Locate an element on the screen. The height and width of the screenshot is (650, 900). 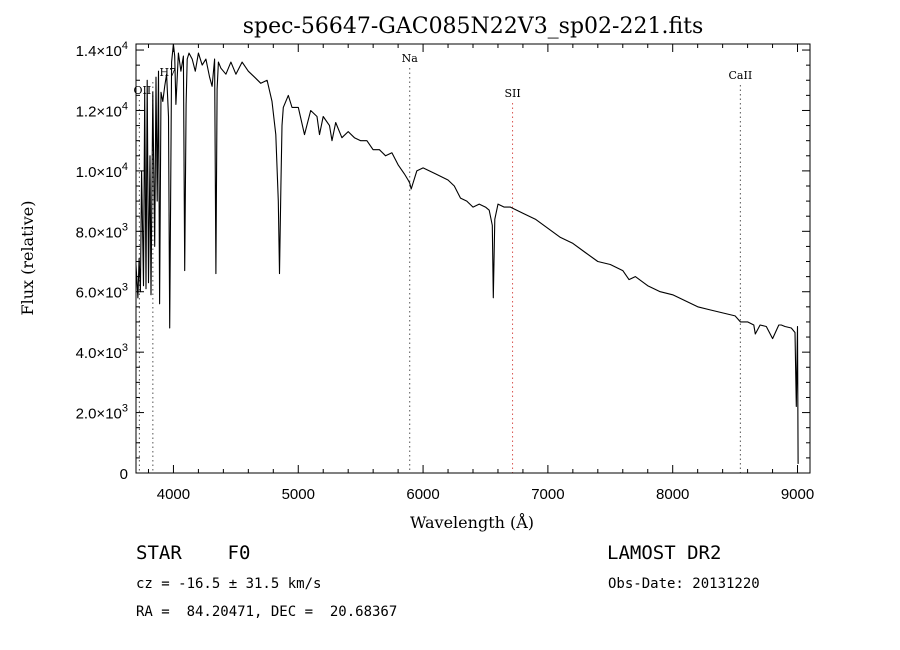
x-axis-label: Wavelength (Å) is located at coordinates (472, 522).